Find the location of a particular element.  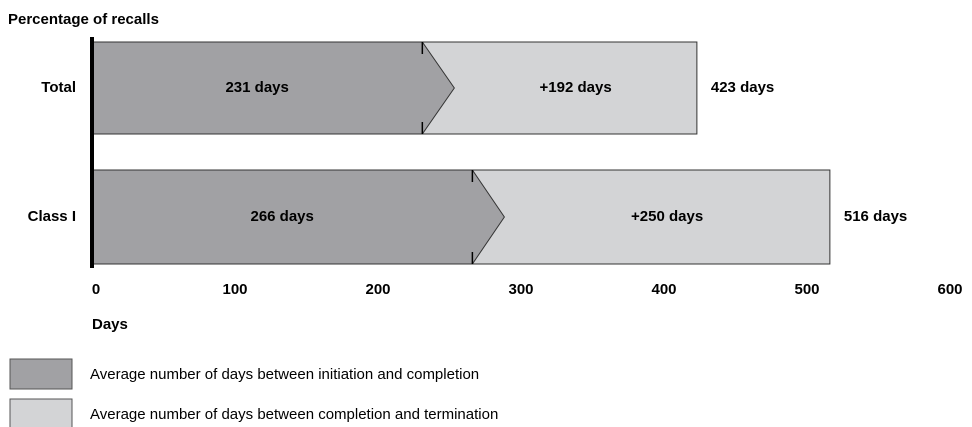

total-label: 423 days is located at coordinates (742, 87).